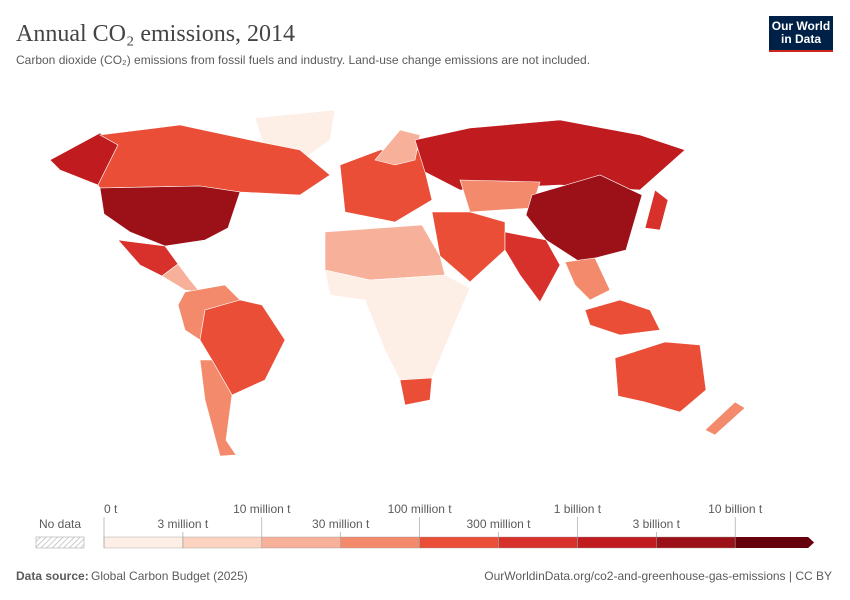 This screenshot has width=850, height=600. Describe the element at coordinates (60, 524) in the screenshot. I see `no-data-label: No data` at that location.